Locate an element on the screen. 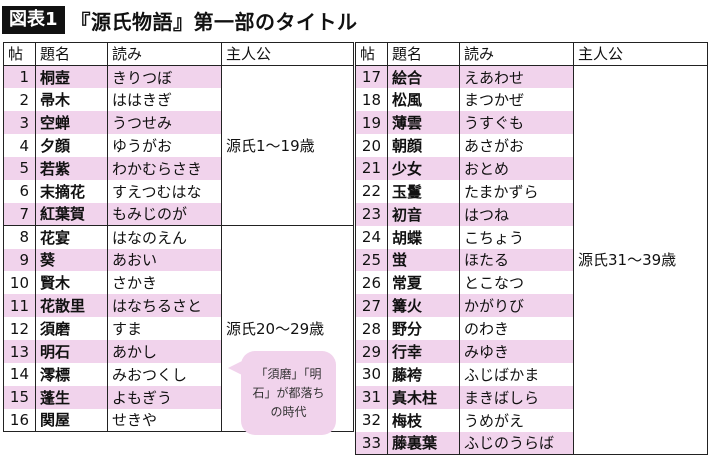  chapter-title: 初音 is located at coordinates (423, 214).